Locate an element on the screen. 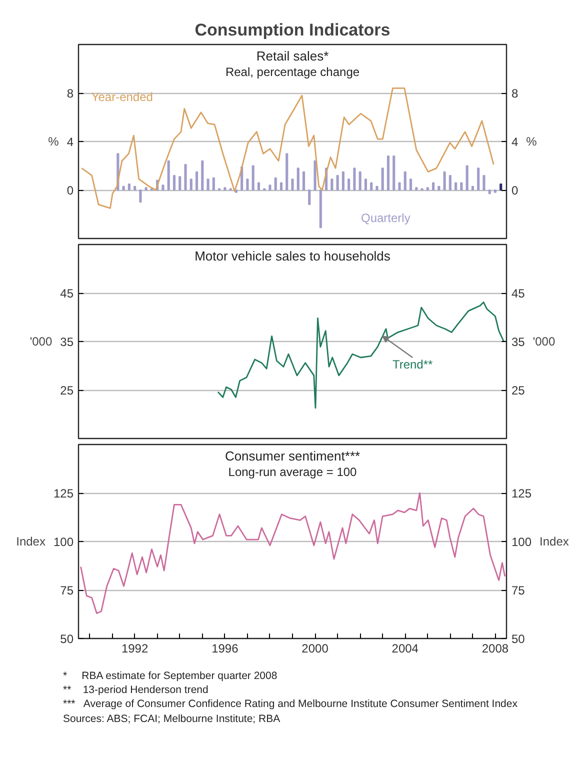 The image size is (584, 769). y-tick-label: 45 is located at coordinates (67, 293).